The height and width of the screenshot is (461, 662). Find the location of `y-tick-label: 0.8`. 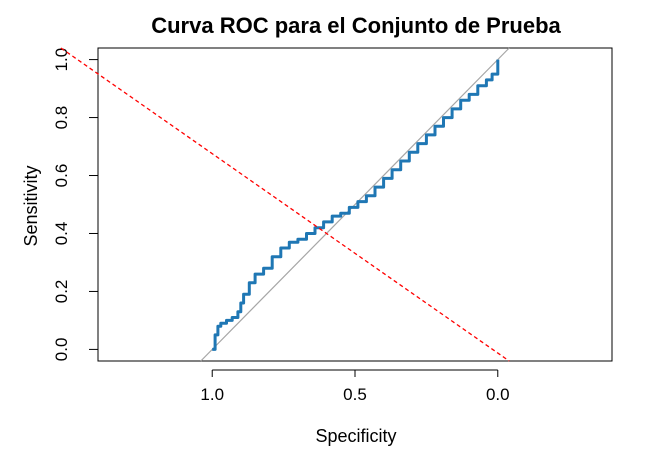

y-tick-label: 0.8 is located at coordinates (61, 118).